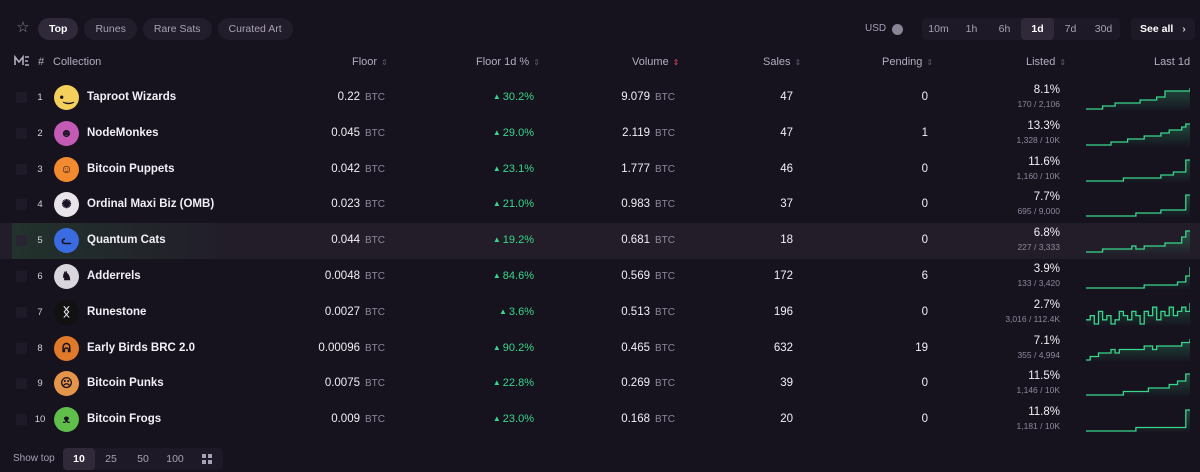 Image resolution: width=1200 pixels, height=472 pixels. I want to click on column-sales: Sales ⇕, so click(782, 62).